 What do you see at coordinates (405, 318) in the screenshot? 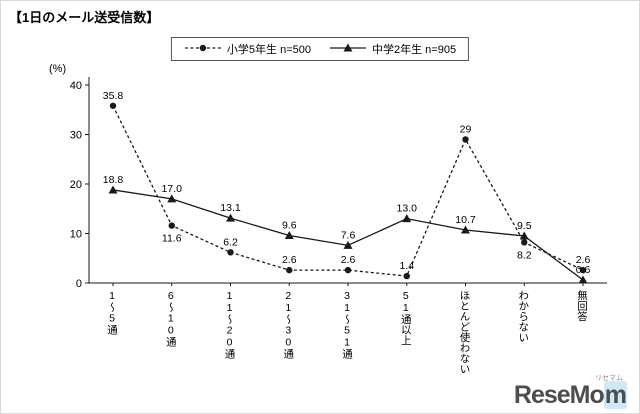
I see `x-axis-label: 51通以上` at bounding box center [405, 318].